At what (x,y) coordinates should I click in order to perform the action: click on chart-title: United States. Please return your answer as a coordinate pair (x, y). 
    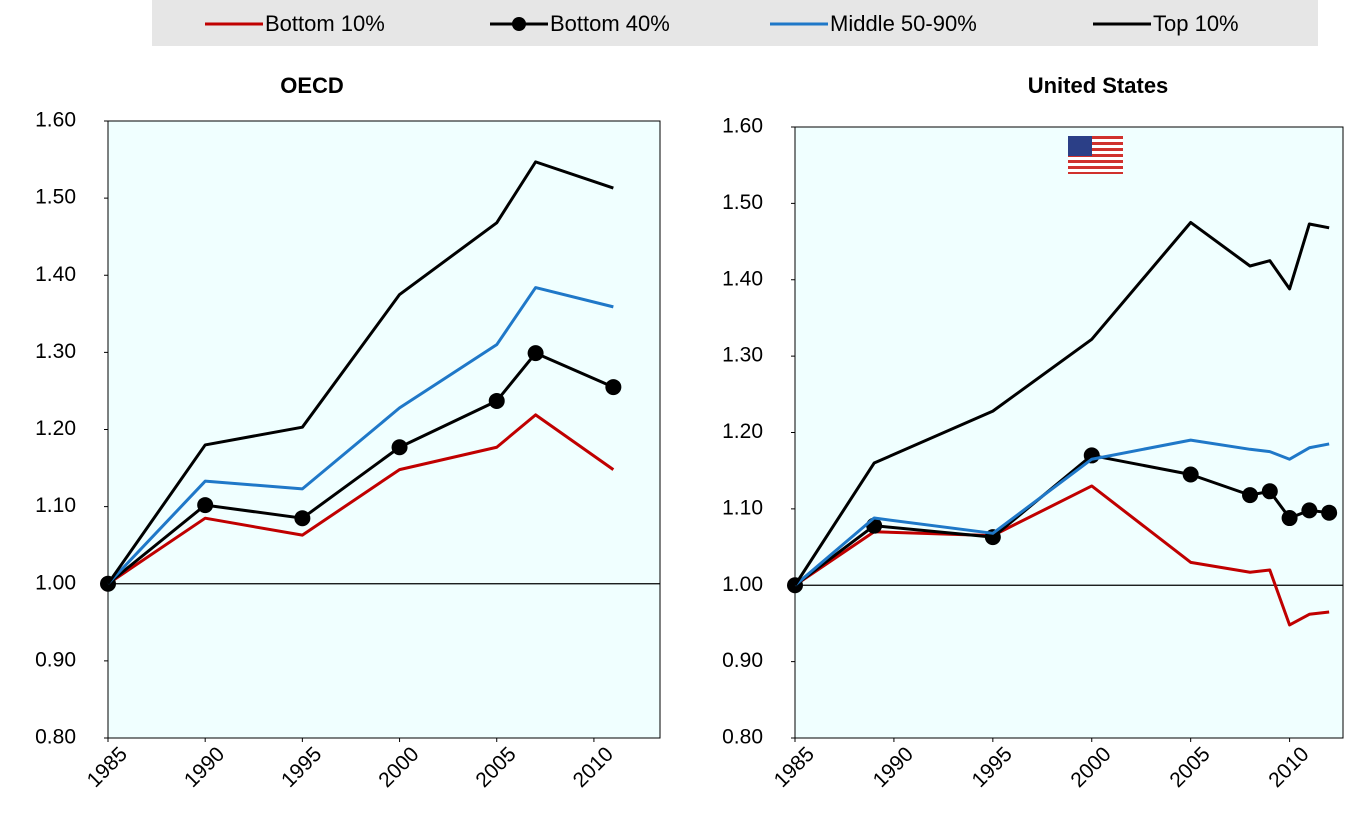
    Looking at the image, I should click on (1098, 85).